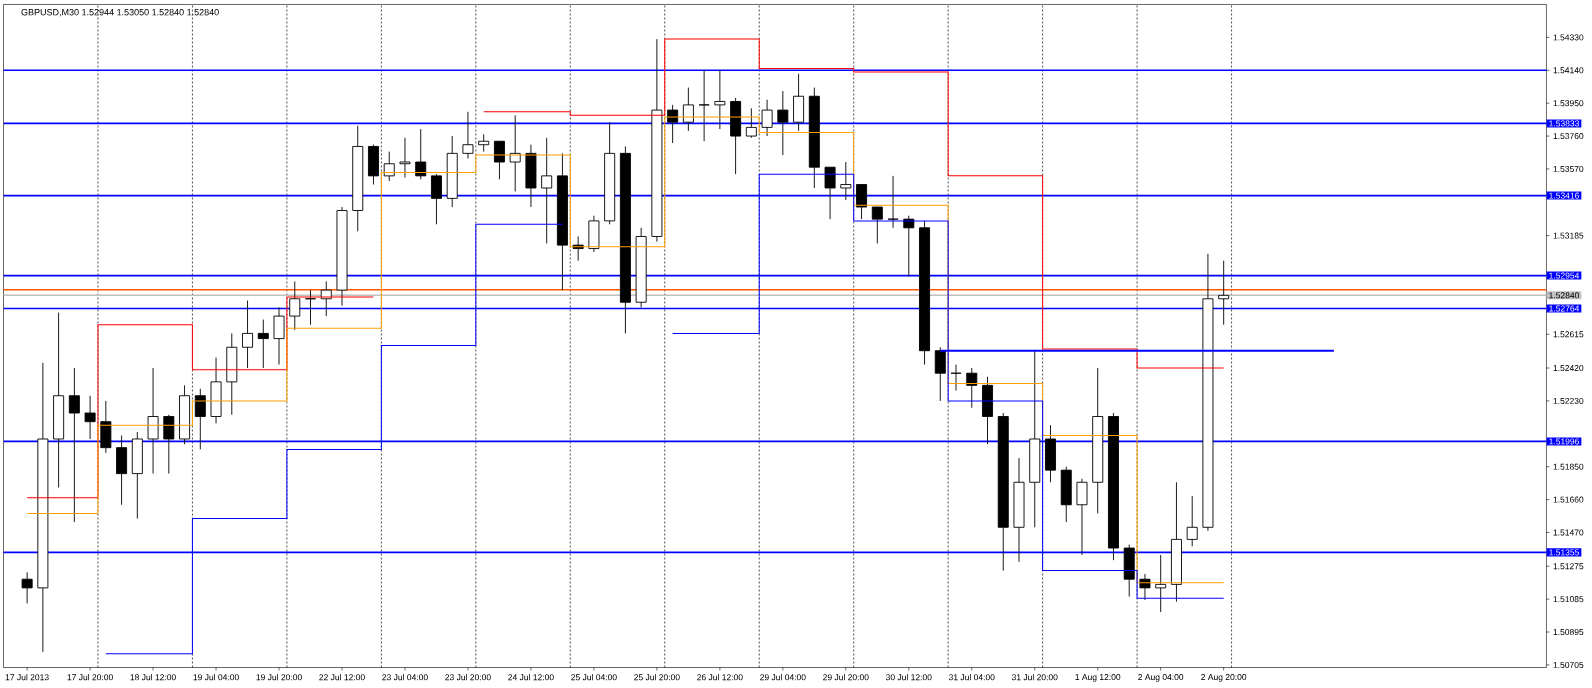 This screenshot has width=1592, height=688. What do you see at coordinates (1564, 441) in the screenshot?
I see `ref-line-label: 1.51996` at bounding box center [1564, 441].